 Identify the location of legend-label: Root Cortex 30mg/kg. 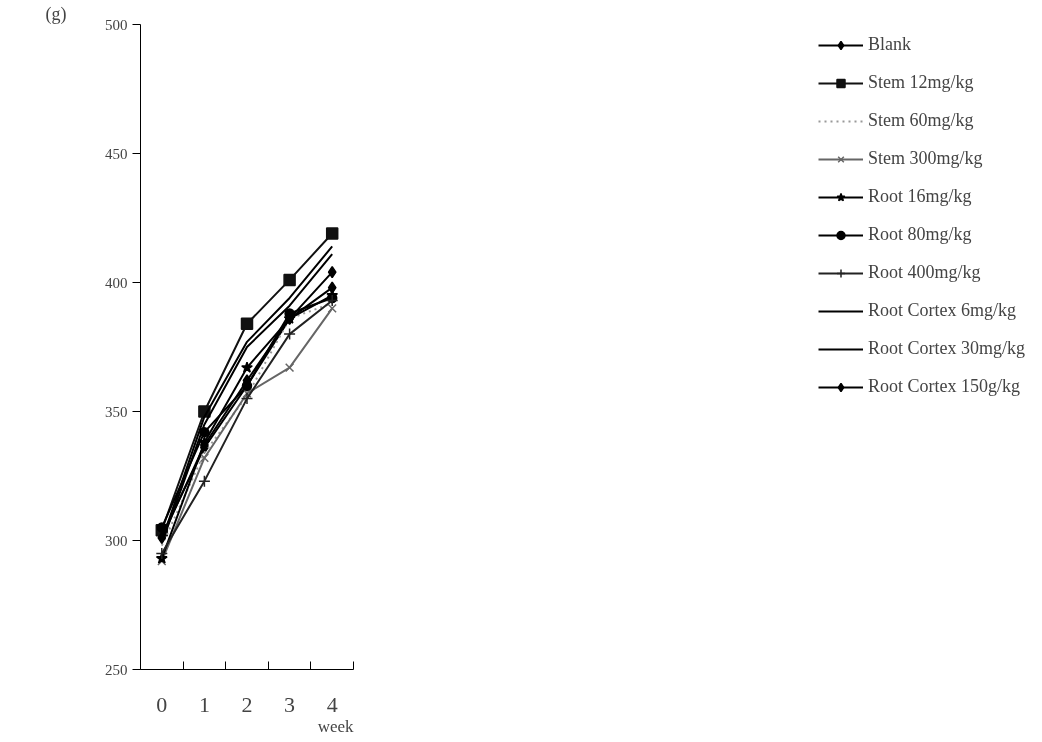
(946, 348).